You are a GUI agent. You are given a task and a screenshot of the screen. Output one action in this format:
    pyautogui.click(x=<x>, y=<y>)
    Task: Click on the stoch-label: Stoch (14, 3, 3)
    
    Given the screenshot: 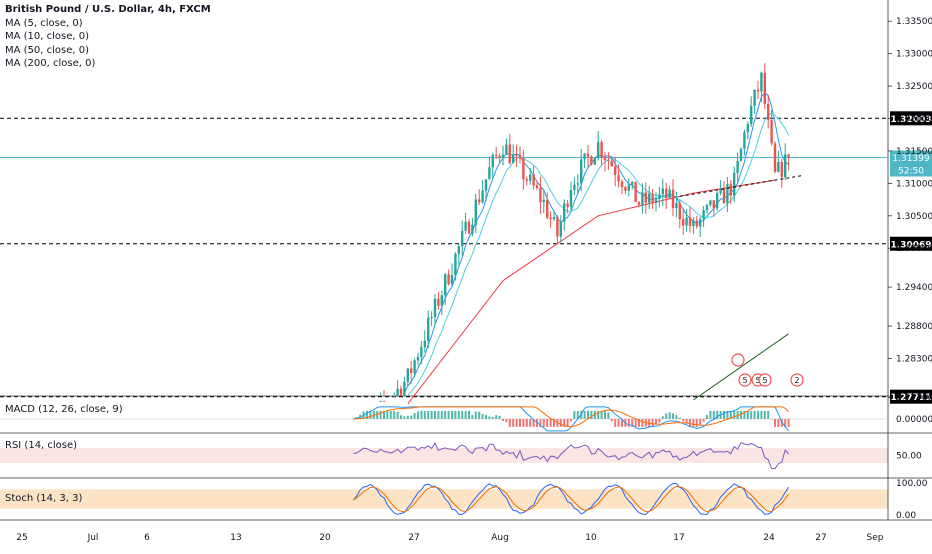 What is the action you would take?
    pyautogui.click(x=43, y=498)
    